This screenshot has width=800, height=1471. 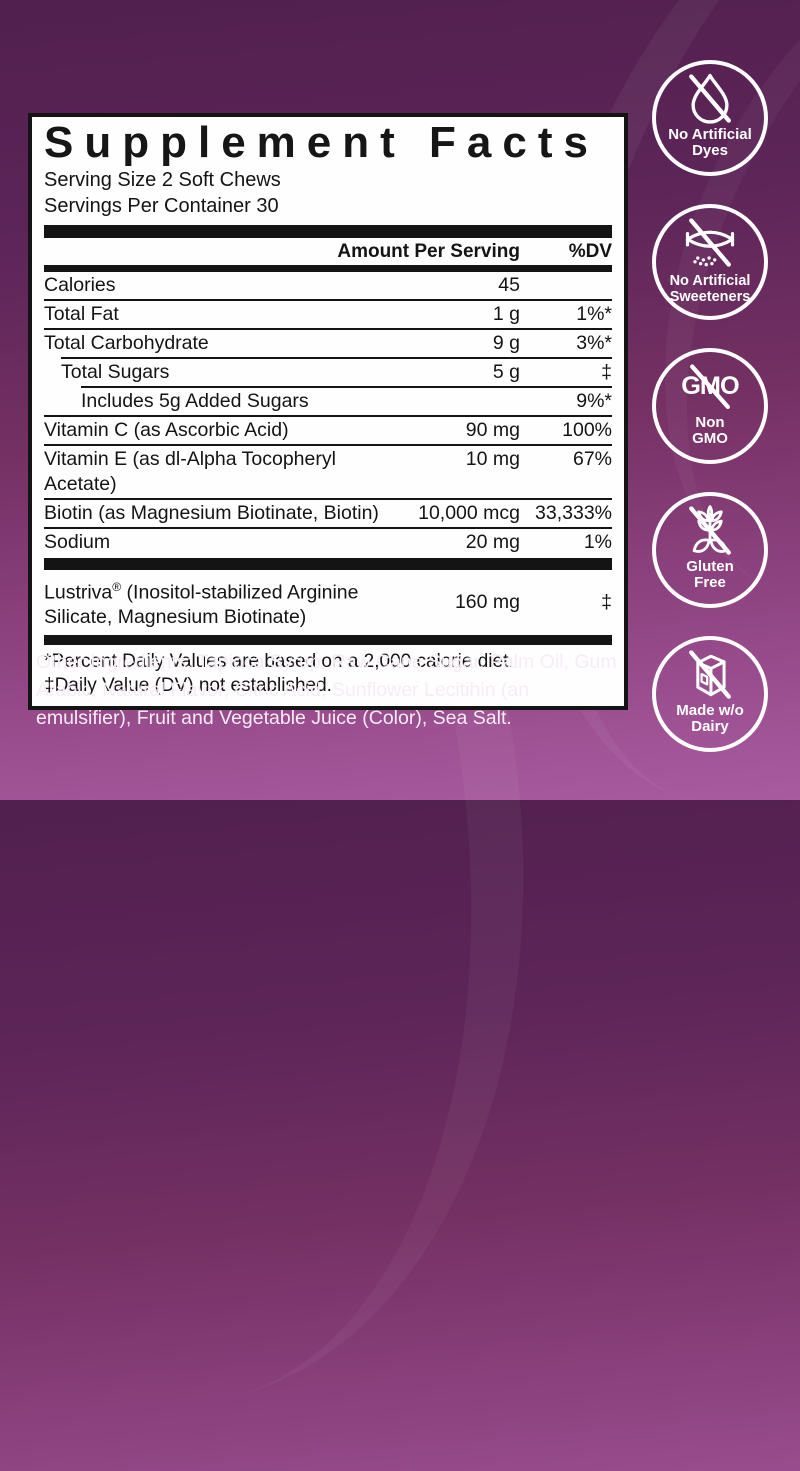 What do you see at coordinates (592, 459) in the screenshot?
I see `nutrient-dv: 67%` at bounding box center [592, 459].